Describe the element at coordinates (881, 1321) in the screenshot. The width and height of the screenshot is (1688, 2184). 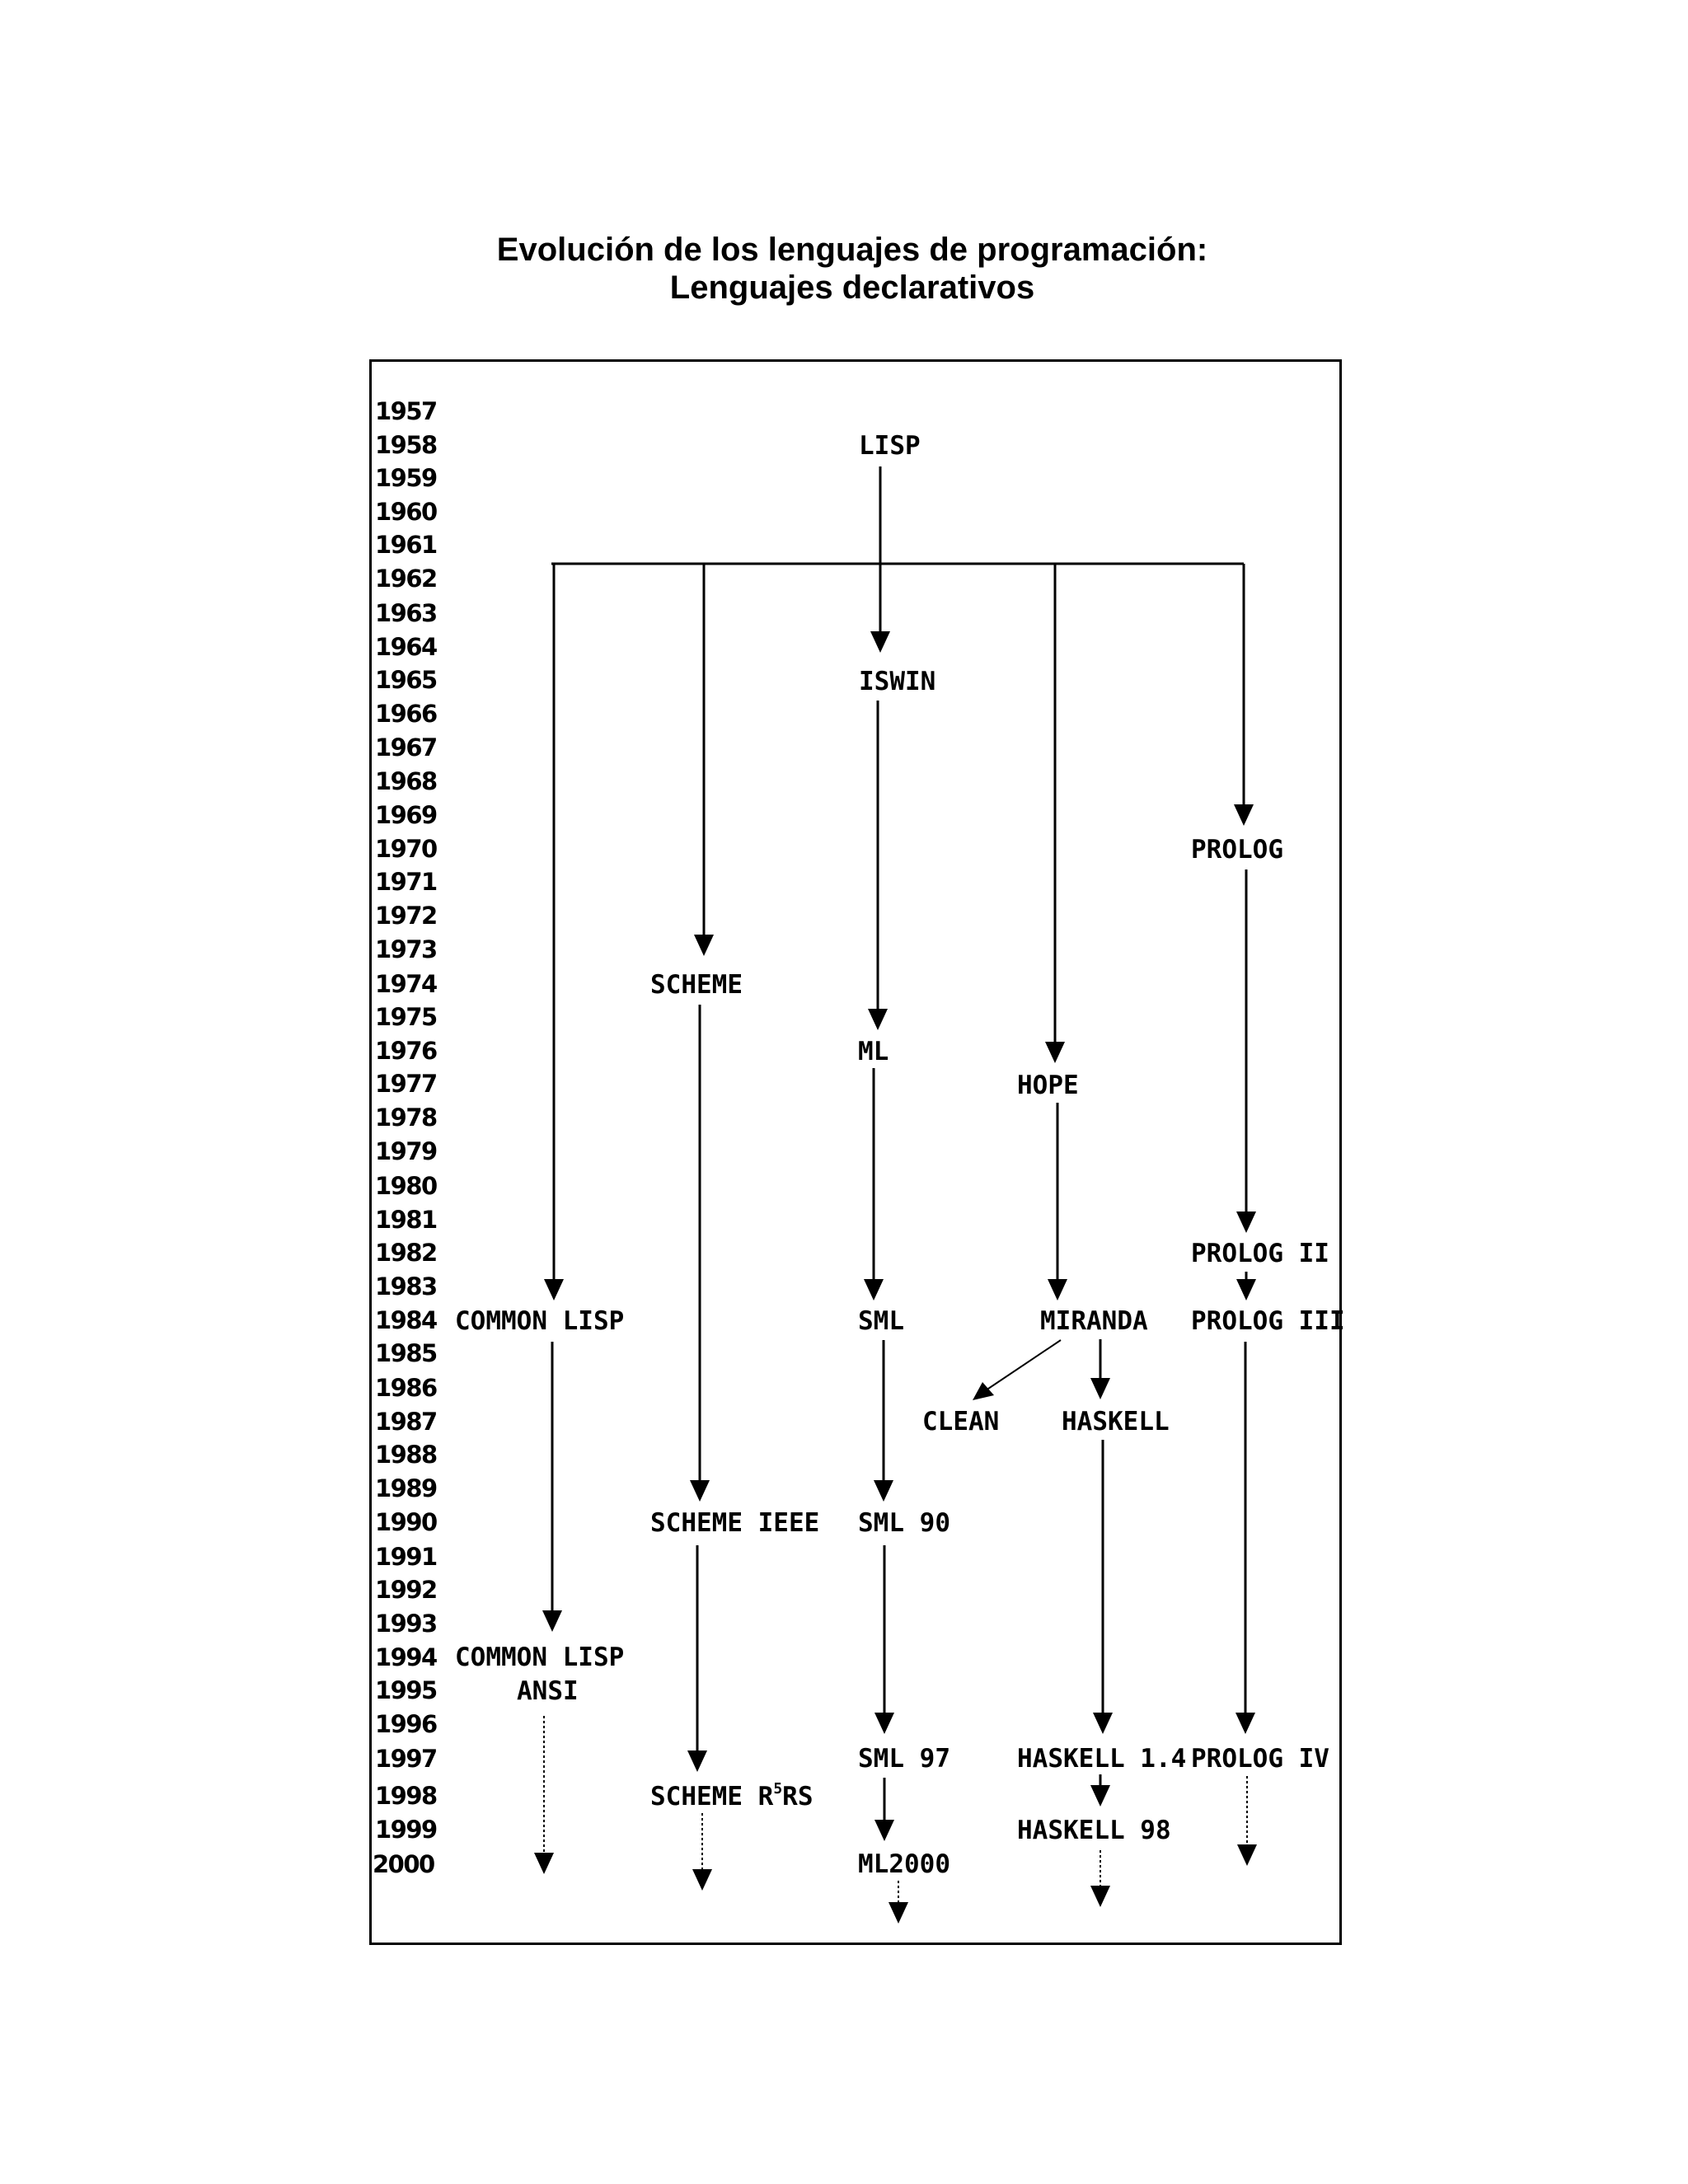
I see `node-sml: SML` at that location.